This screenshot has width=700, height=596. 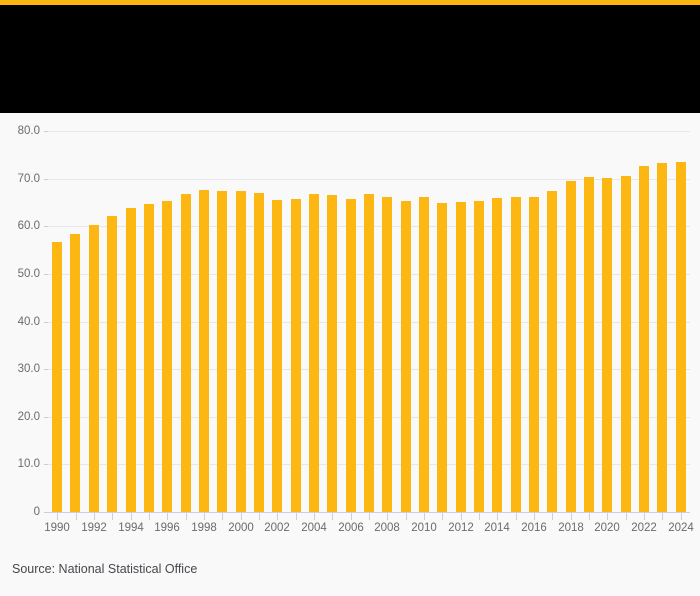 I want to click on y-tick-label: 20.0, so click(x=28, y=416).